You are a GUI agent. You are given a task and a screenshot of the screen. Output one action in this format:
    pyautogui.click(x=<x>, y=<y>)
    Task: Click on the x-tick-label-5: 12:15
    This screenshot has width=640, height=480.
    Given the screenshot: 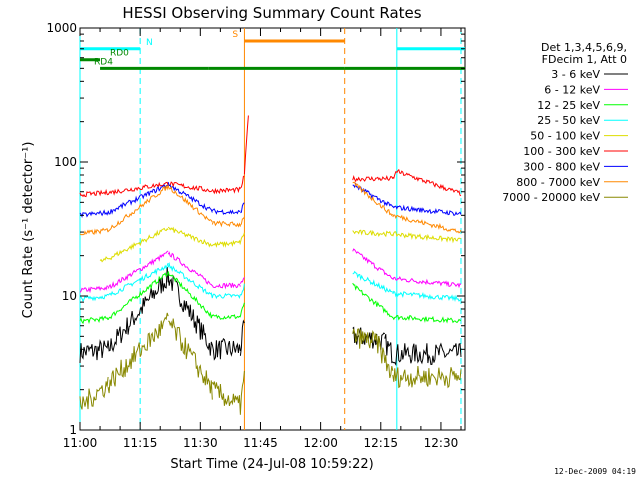 What is the action you would take?
    pyautogui.click(x=380, y=443)
    